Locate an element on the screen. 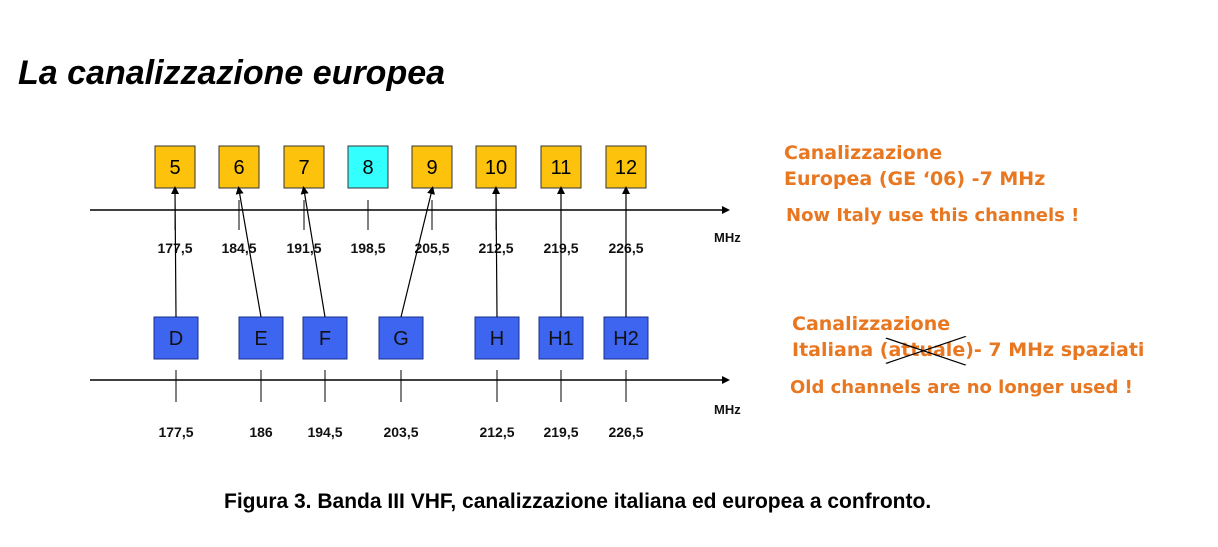 This screenshot has width=1218, height=547. italian-channel-box-H1 is located at coordinates (561, 338).